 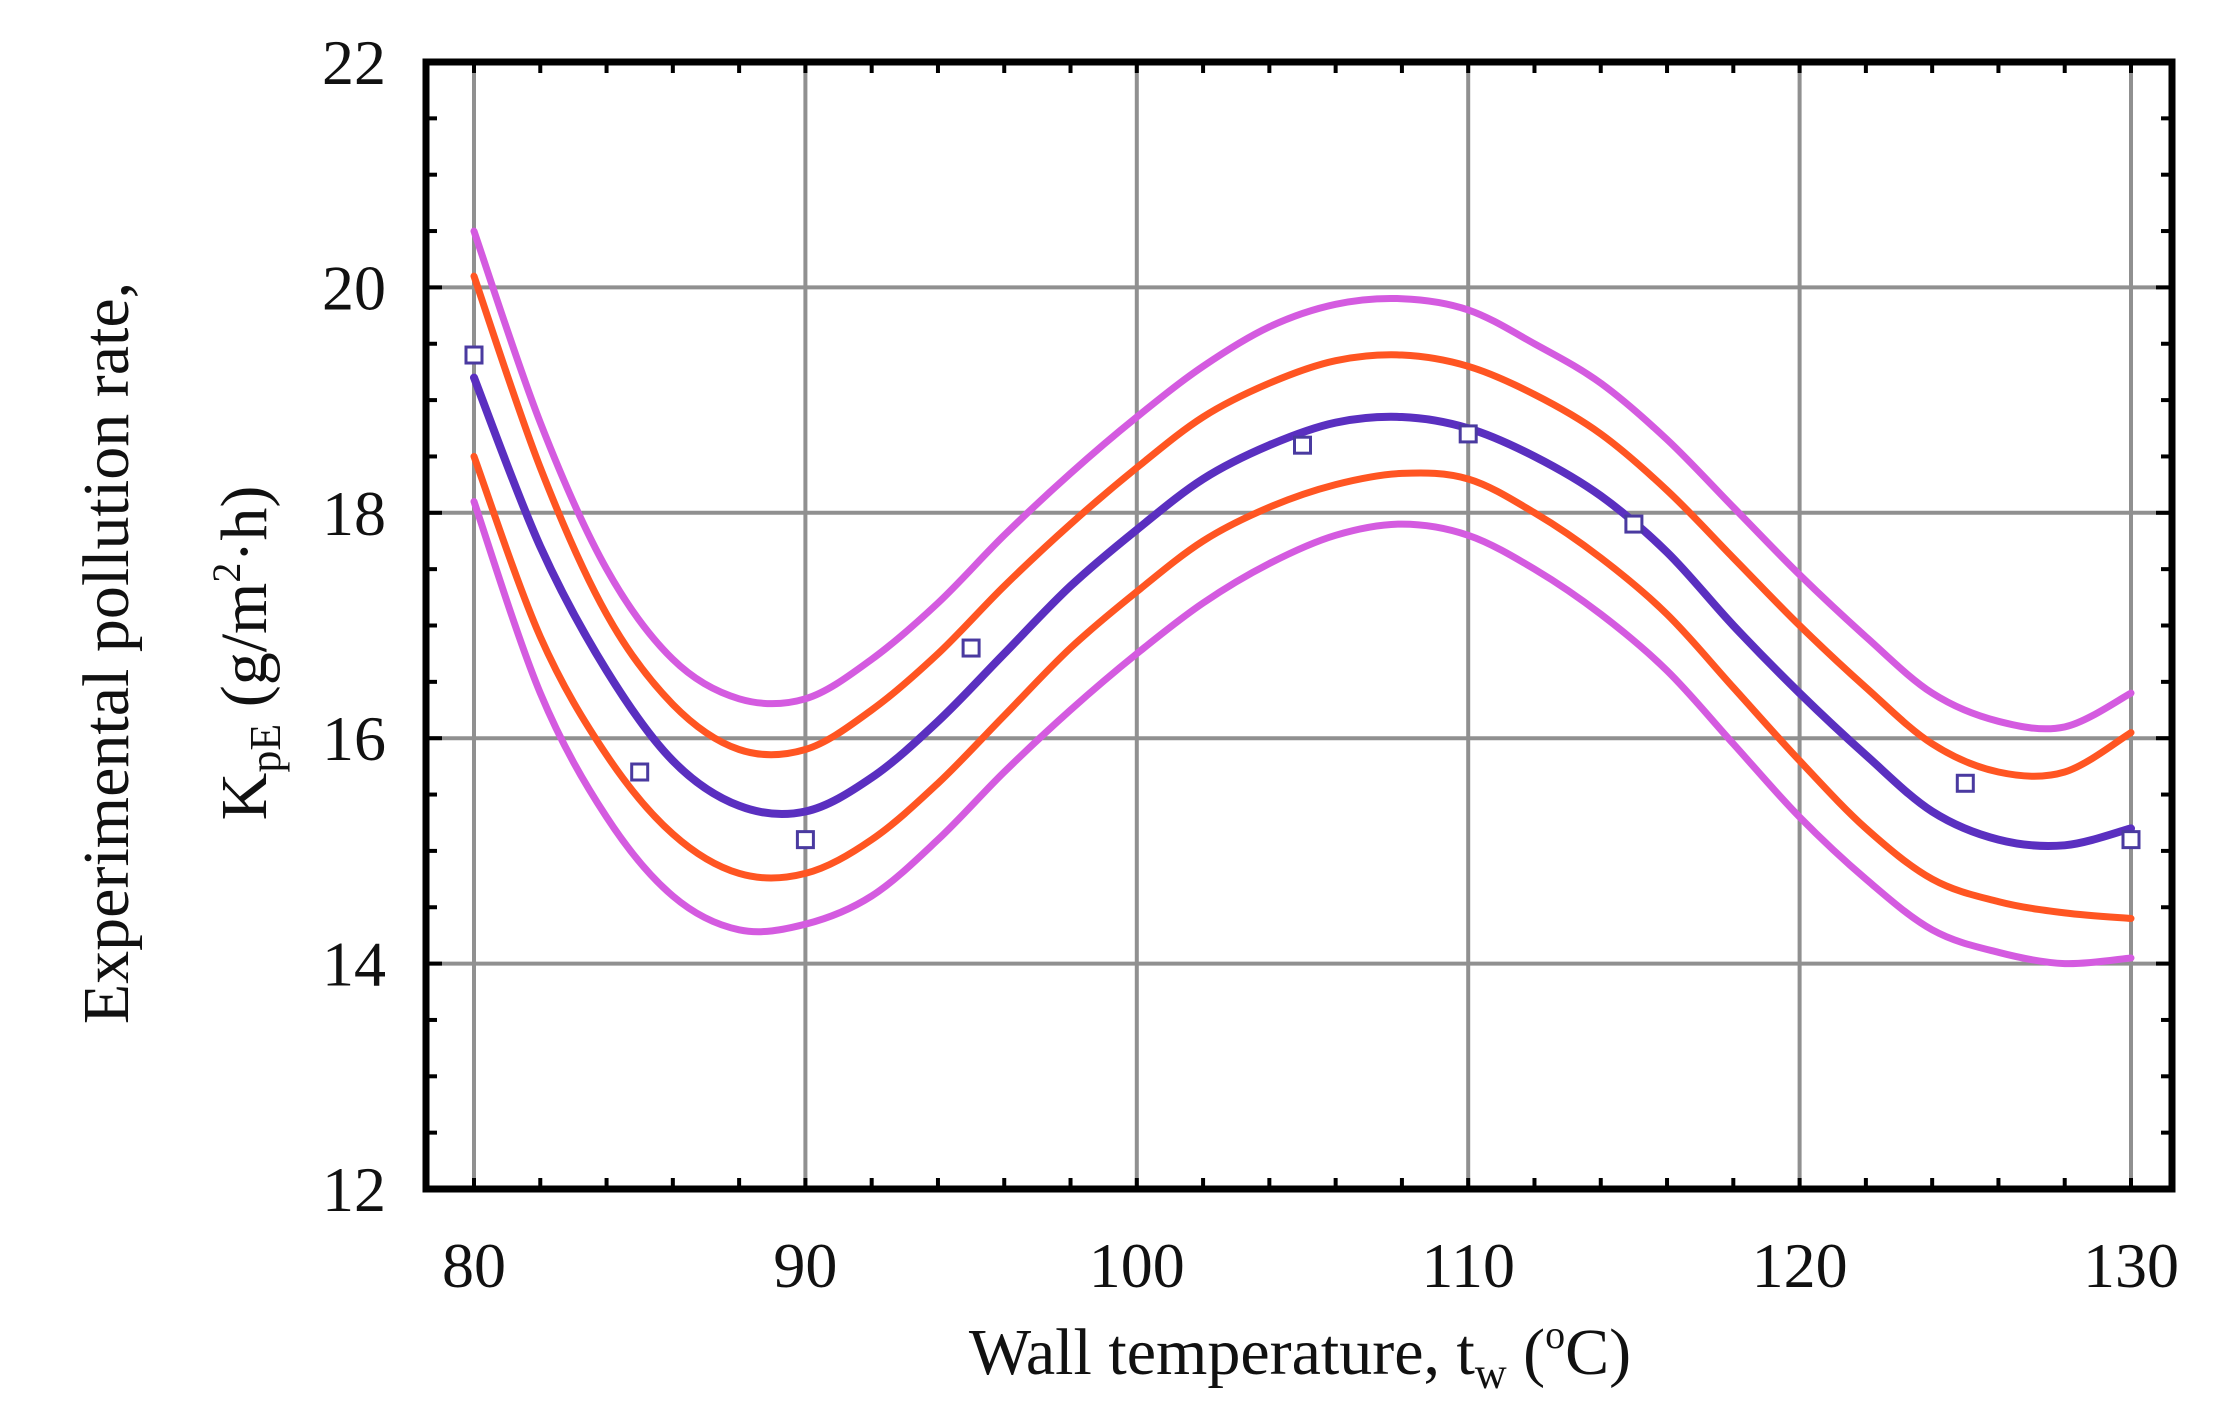 What do you see at coordinates (1598, 1352) in the screenshot?
I see `x-axis-title-unit: C)` at bounding box center [1598, 1352].